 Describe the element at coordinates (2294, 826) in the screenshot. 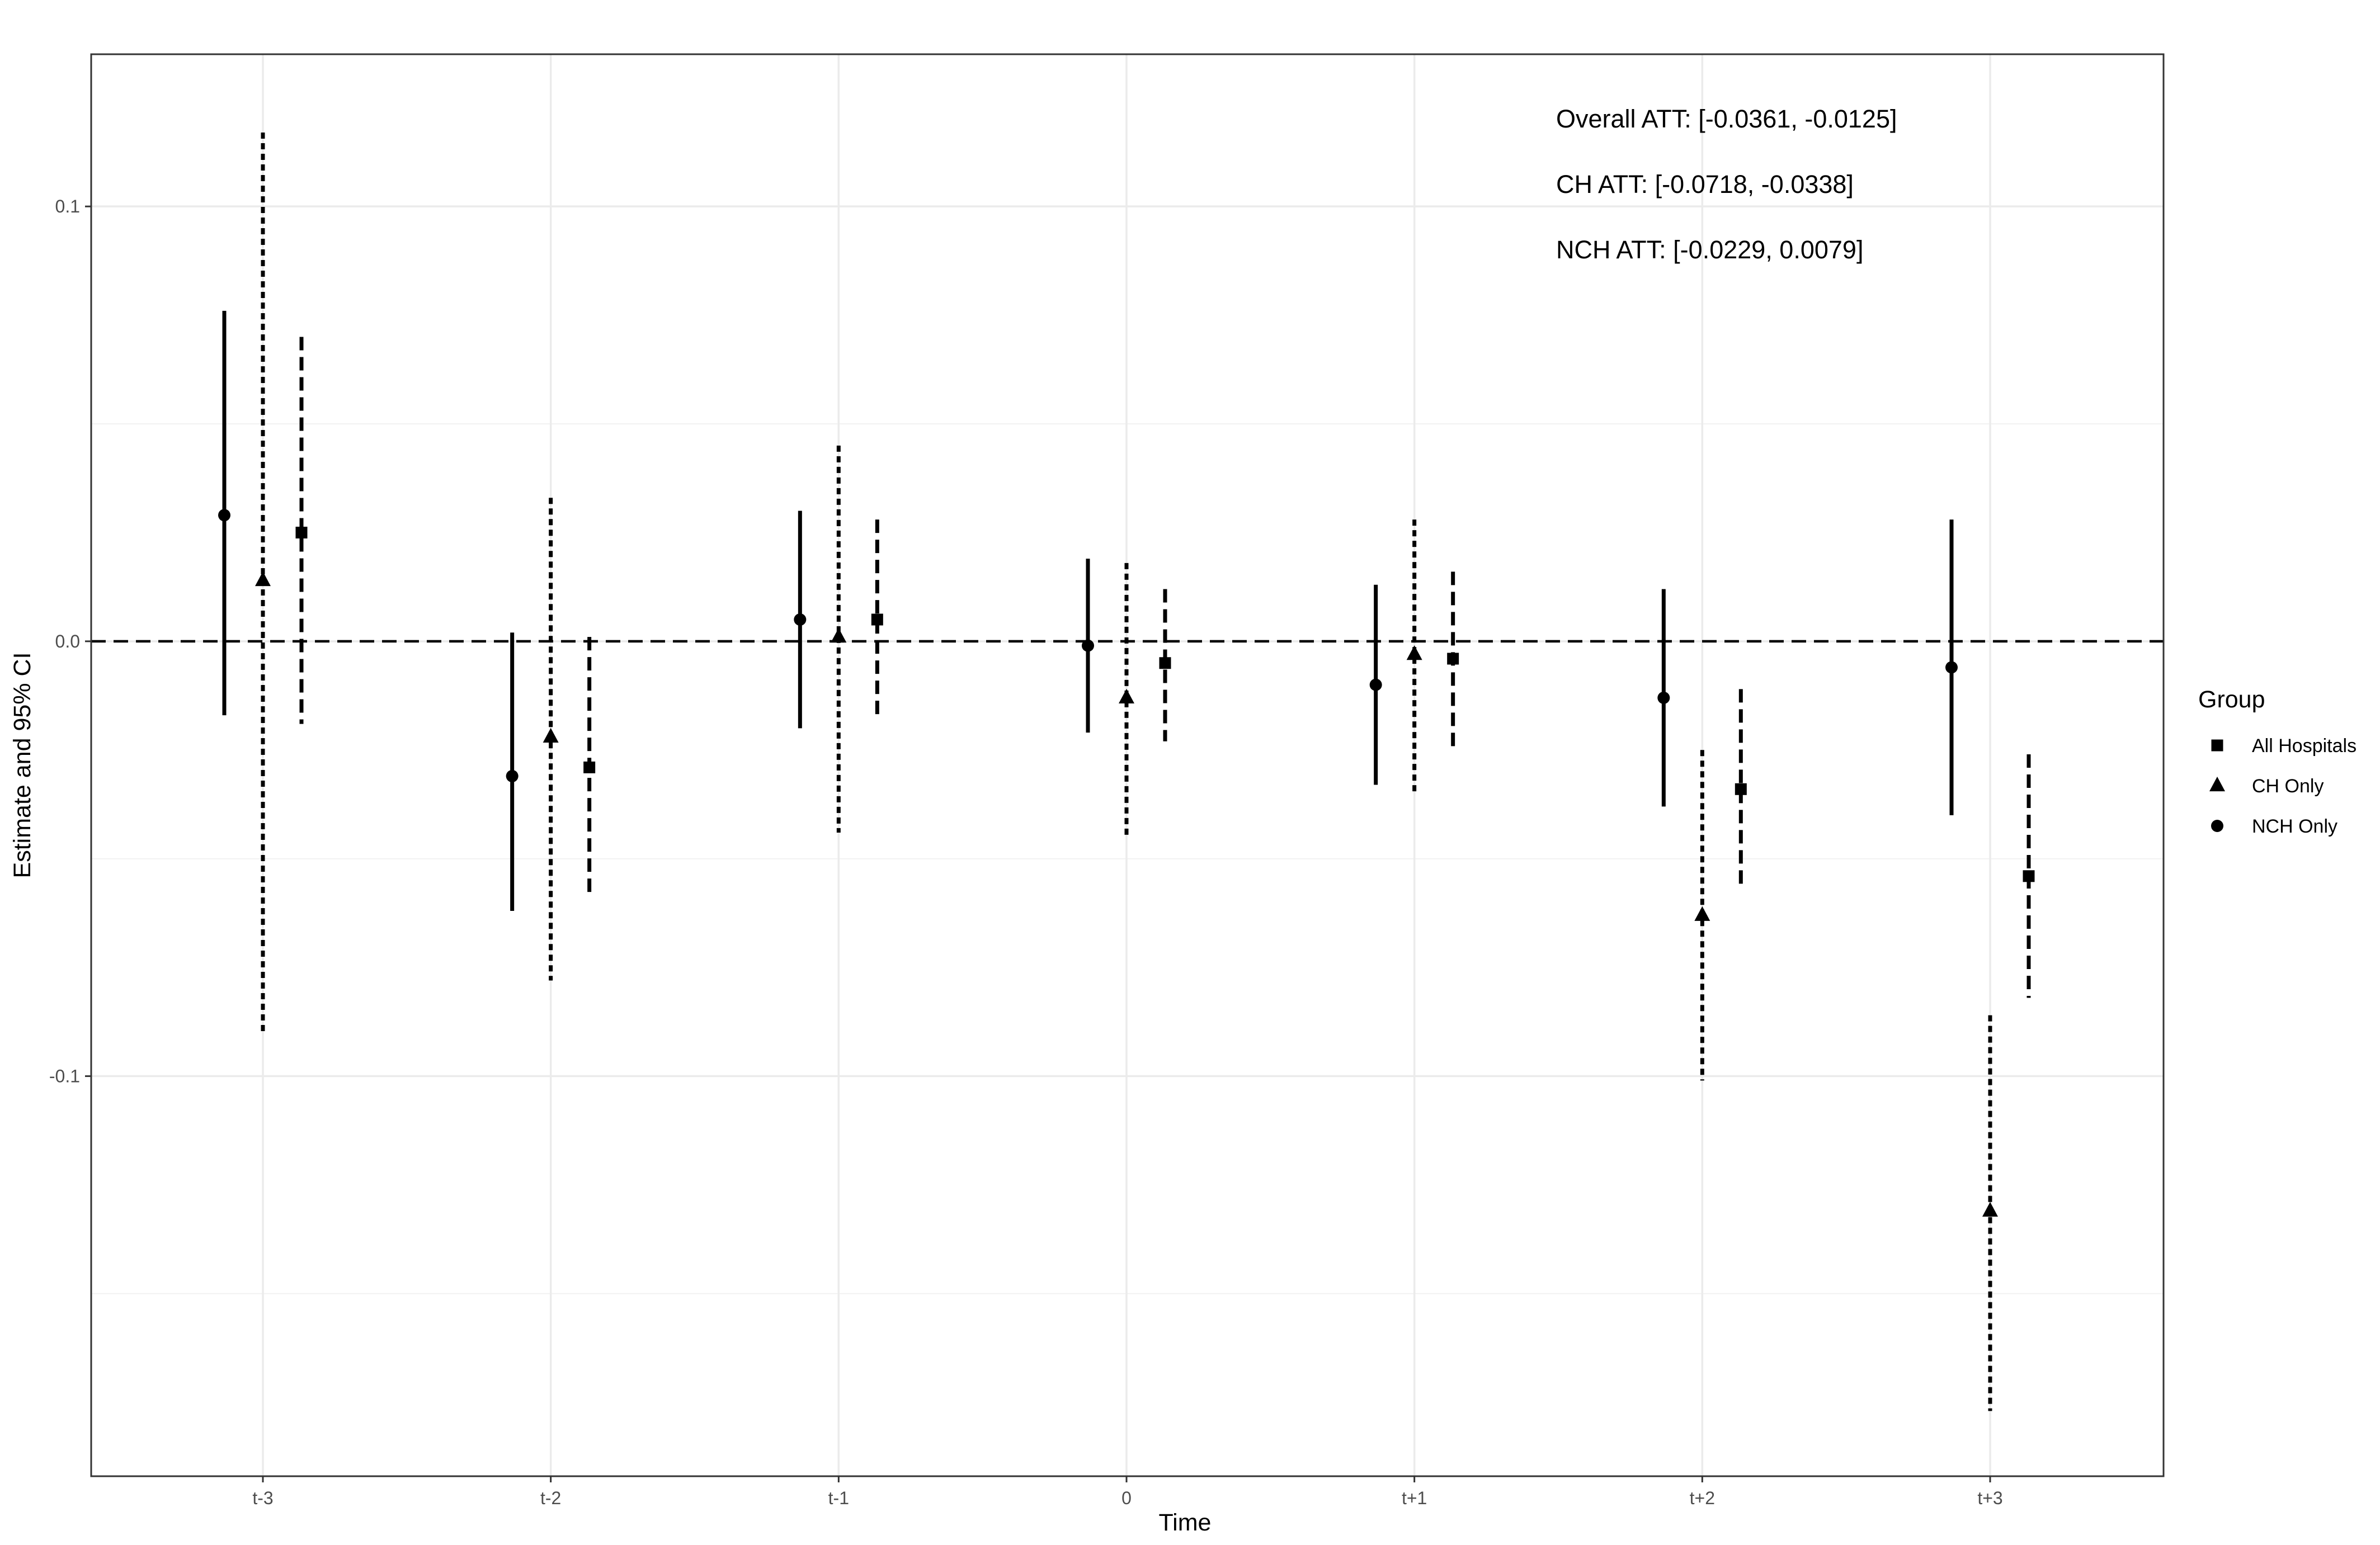

I see `legend-label: NCH Only` at that location.